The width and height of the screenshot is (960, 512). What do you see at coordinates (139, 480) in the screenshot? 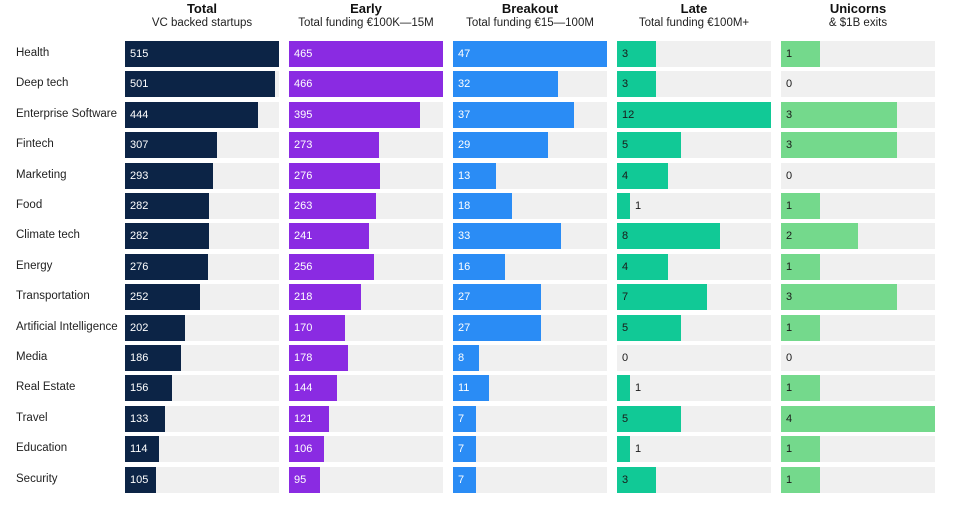
I see `value-label: 105` at bounding box center [139, 480].